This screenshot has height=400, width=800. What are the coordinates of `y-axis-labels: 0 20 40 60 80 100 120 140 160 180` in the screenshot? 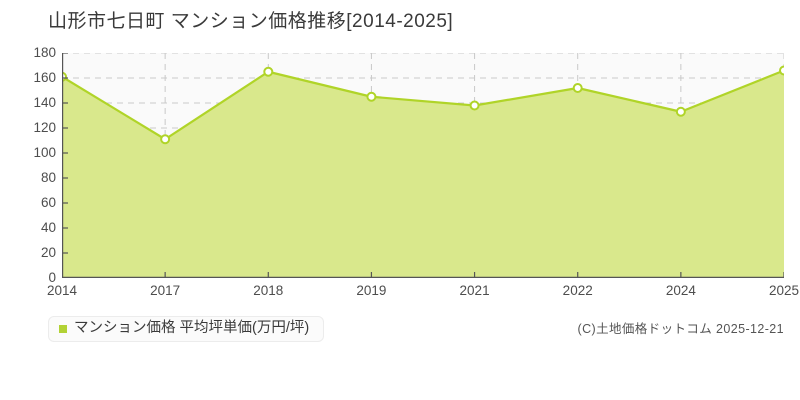 It's located at (33, 165).